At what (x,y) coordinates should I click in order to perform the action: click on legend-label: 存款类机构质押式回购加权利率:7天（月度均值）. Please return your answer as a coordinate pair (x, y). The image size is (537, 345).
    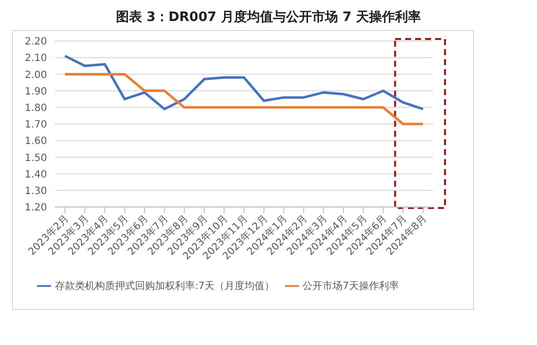
    Looking at the image, I should click on (164, 286).